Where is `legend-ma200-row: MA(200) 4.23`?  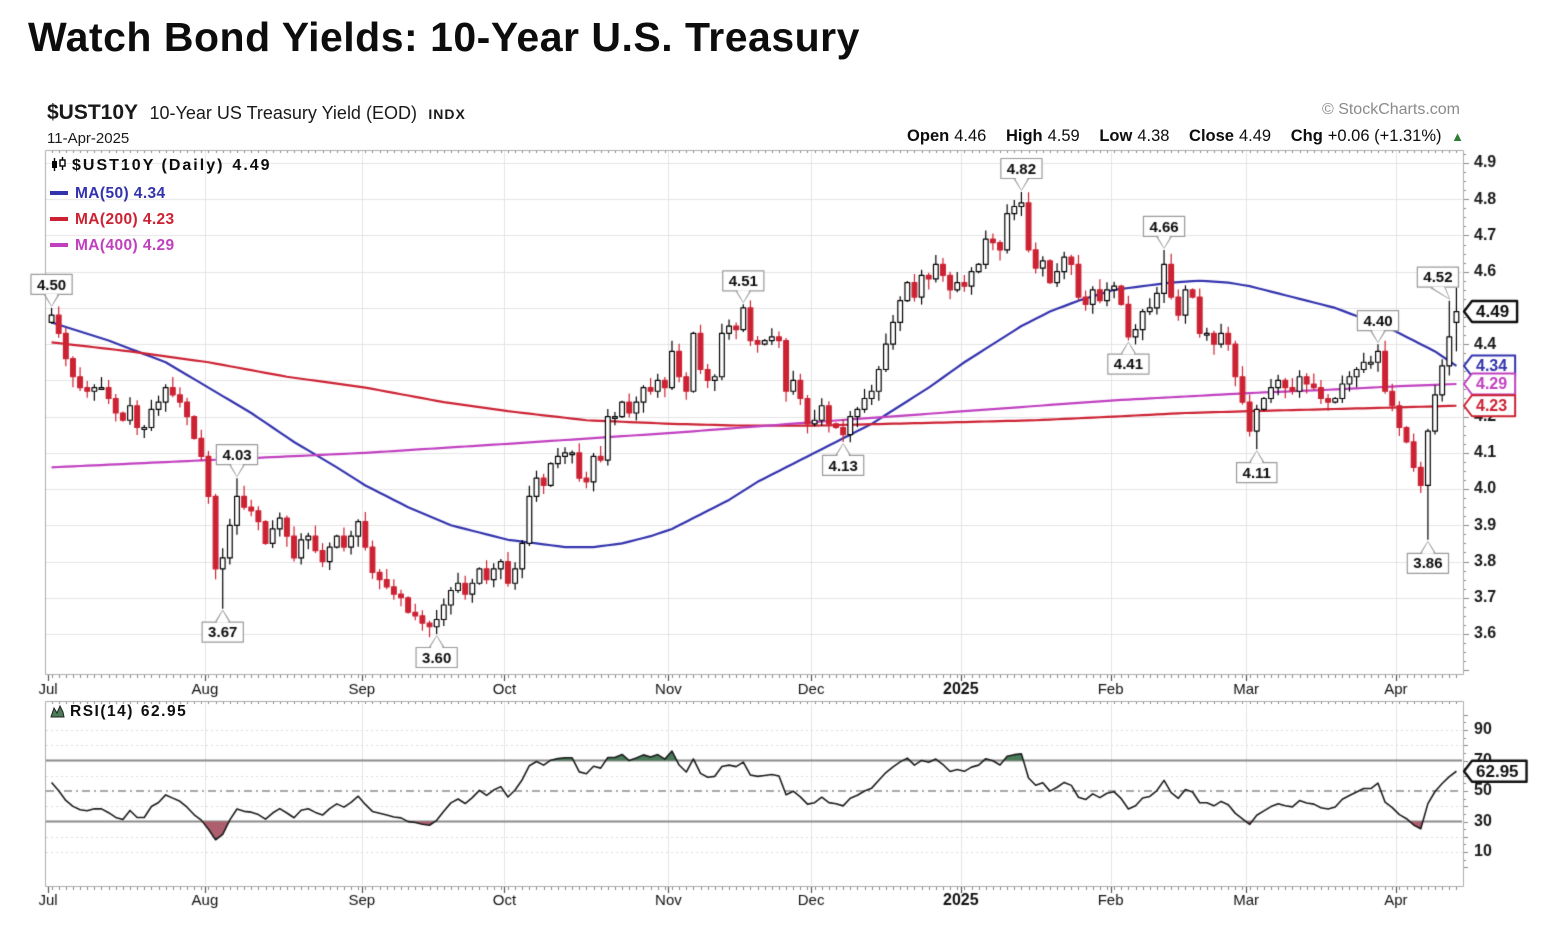 legend-ma200-row: MA(200) 4.23 is located at coordinates (161, 220).